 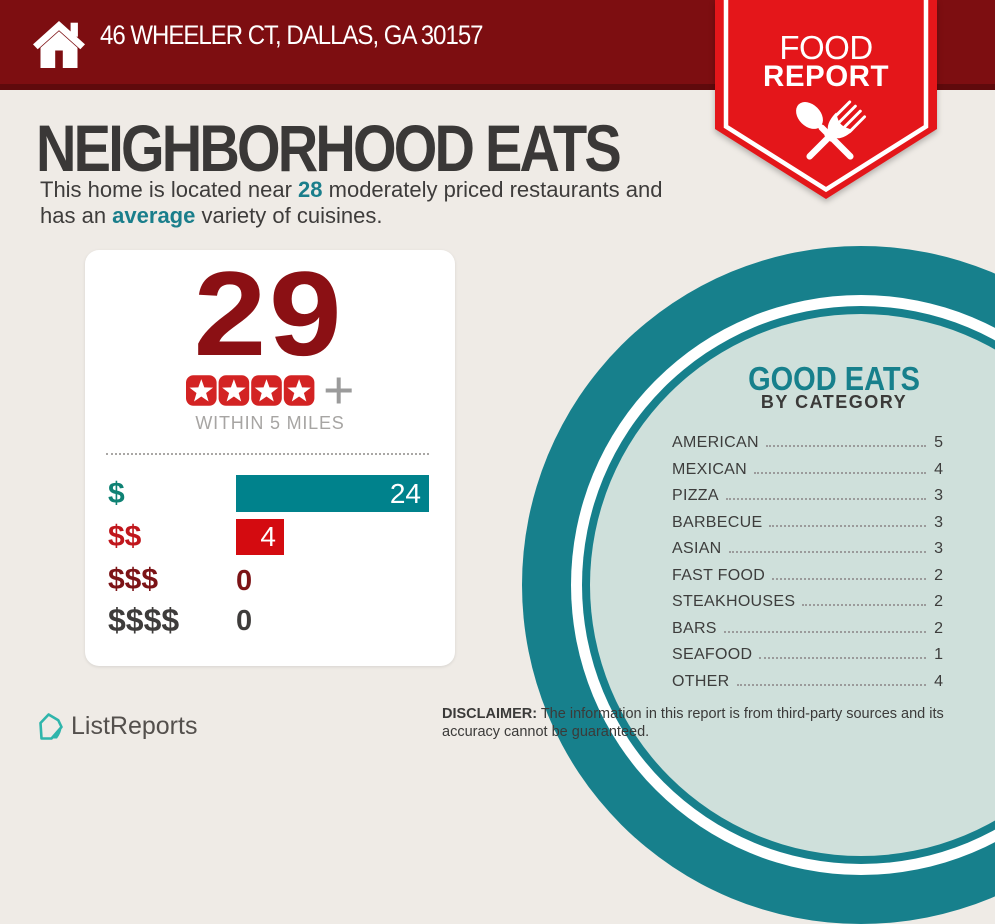 What do you see at coordinates (825, 47) in the screenshot?
I see `svg-text: FOOD` at bounding box center [825, 47].